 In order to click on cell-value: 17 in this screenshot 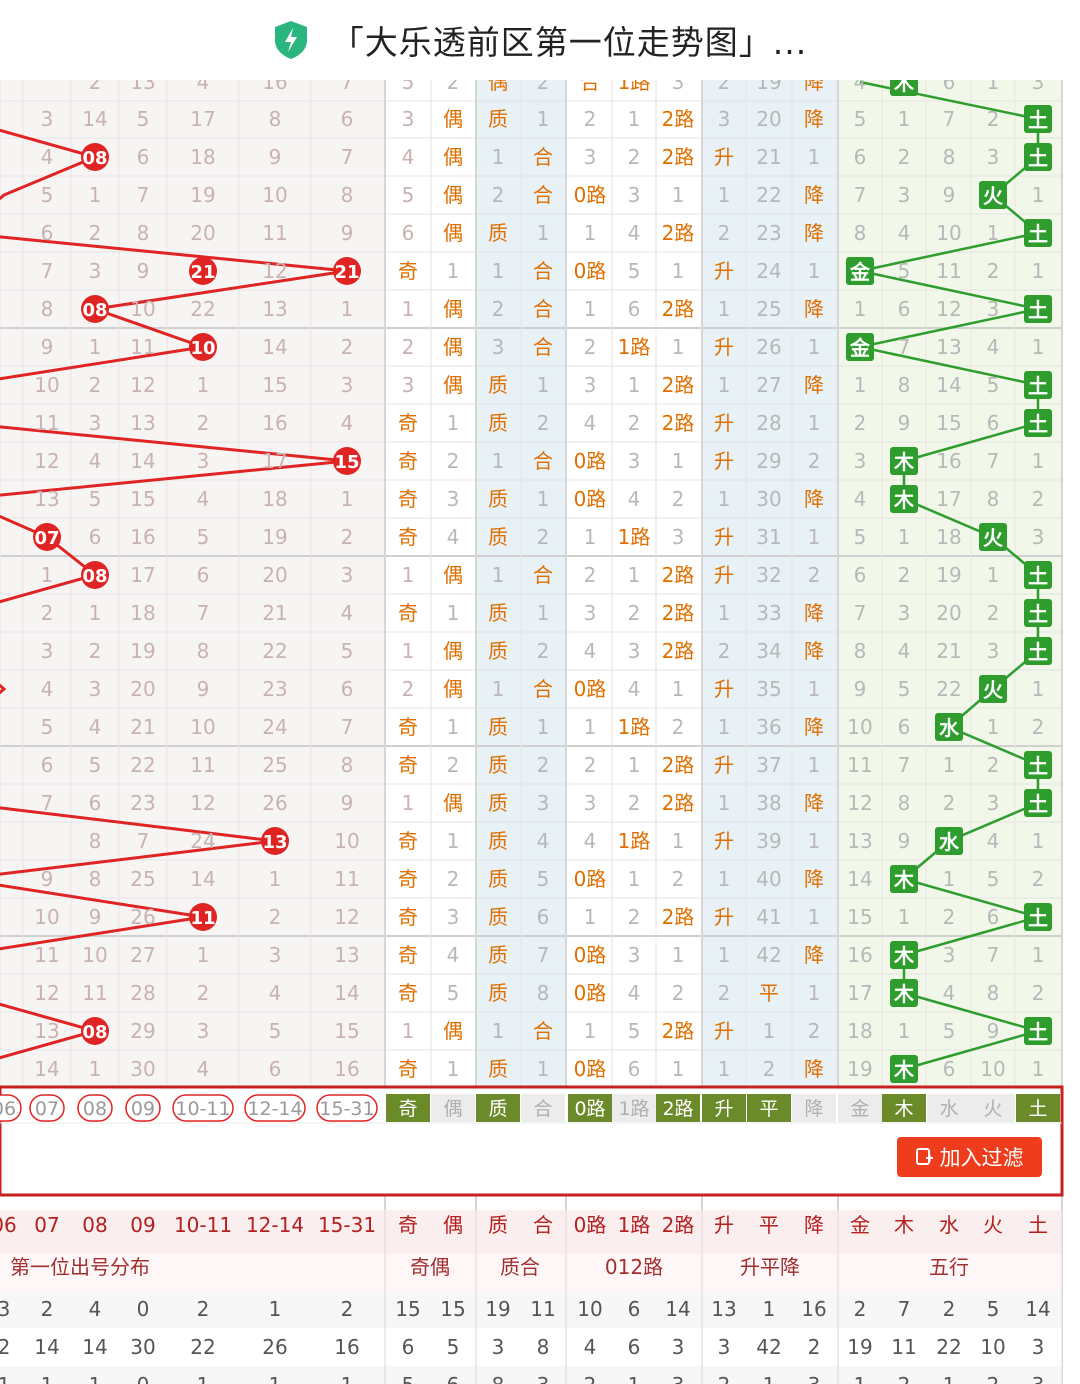, I will do `click(859, 993)`.